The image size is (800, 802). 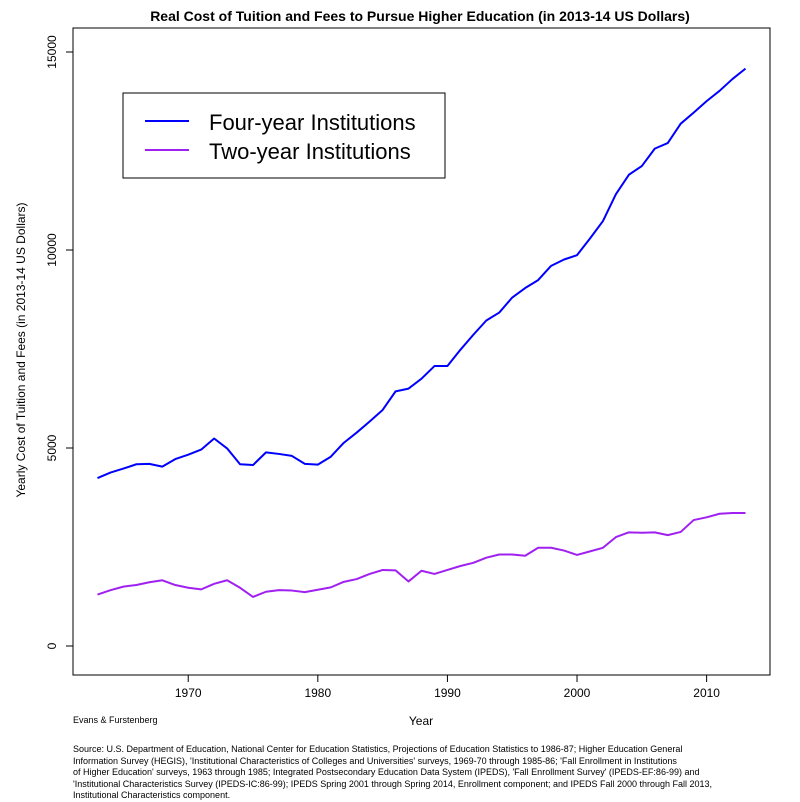 I want to click on y-axis: 0 5000 10000 15000, so click(x=59, y=342).